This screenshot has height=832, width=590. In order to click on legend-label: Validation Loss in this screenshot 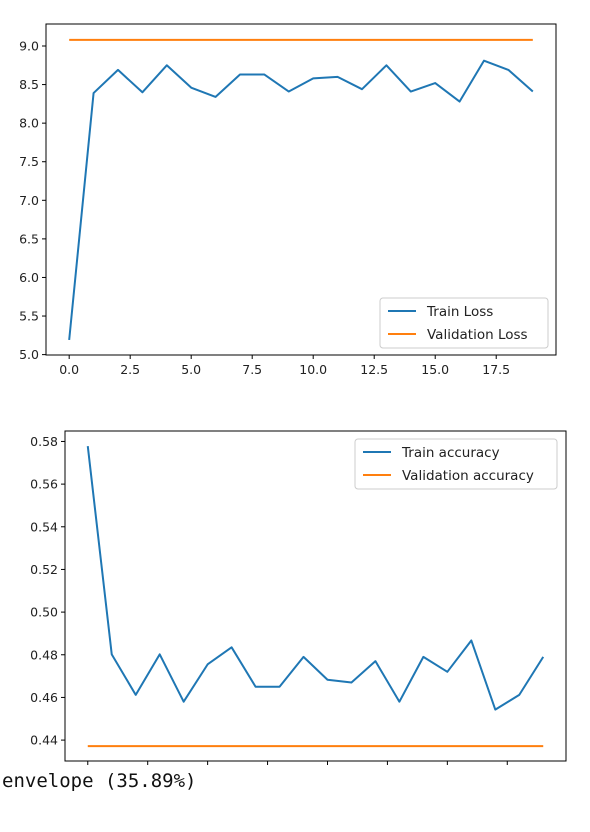, I will do `click(477, 335)`.